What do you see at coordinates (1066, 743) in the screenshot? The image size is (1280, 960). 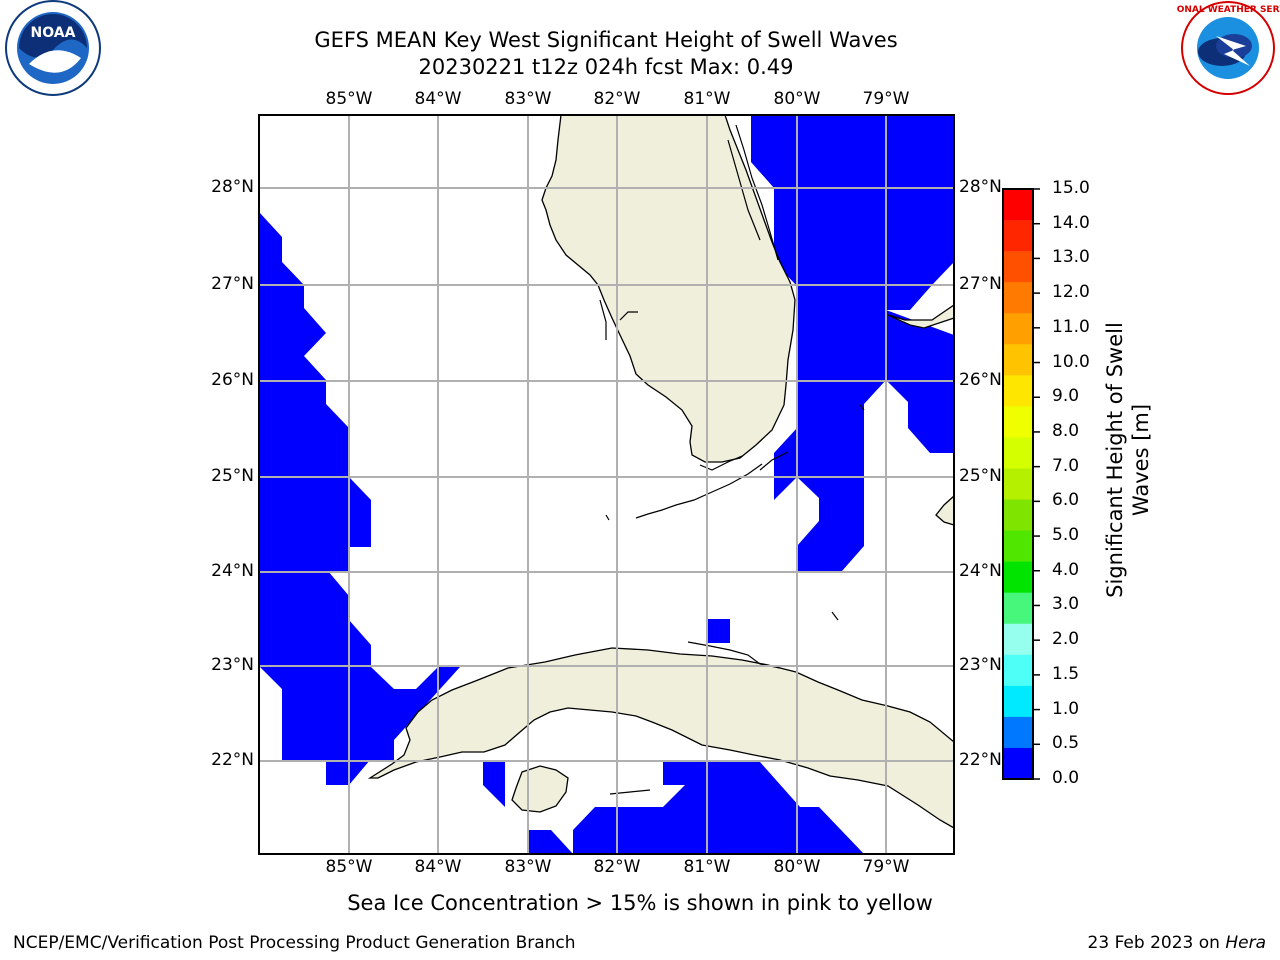 I see `colorbar-label: 0.5` at bounding box center [1066, 743].